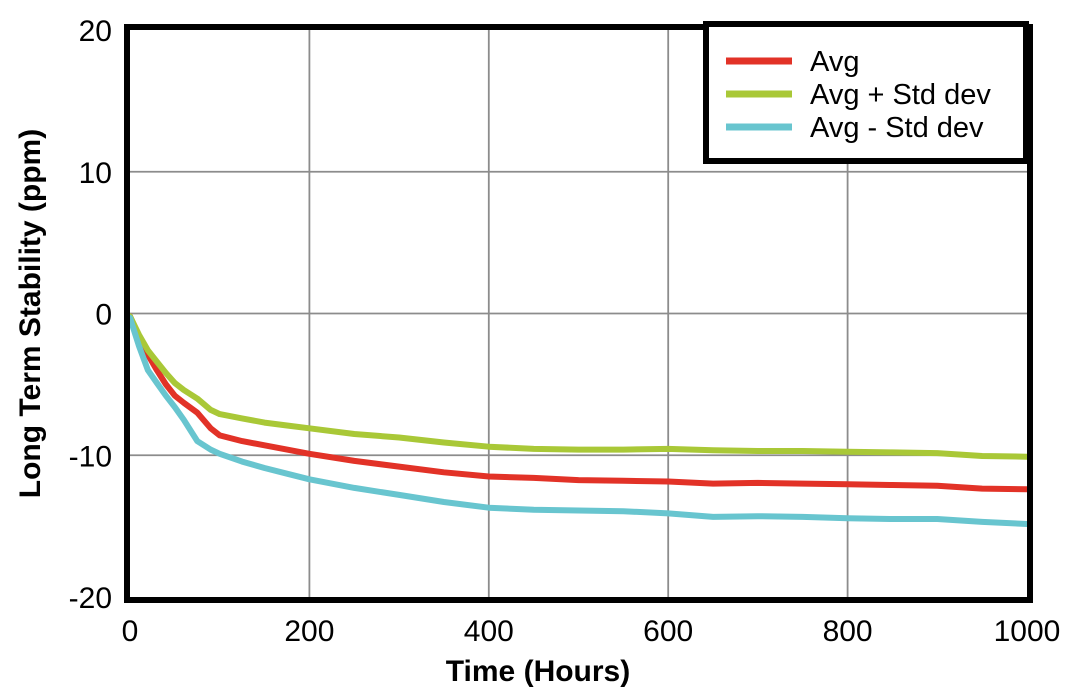  I want to click on x-tick-label-0: 0, so click(130, 631).